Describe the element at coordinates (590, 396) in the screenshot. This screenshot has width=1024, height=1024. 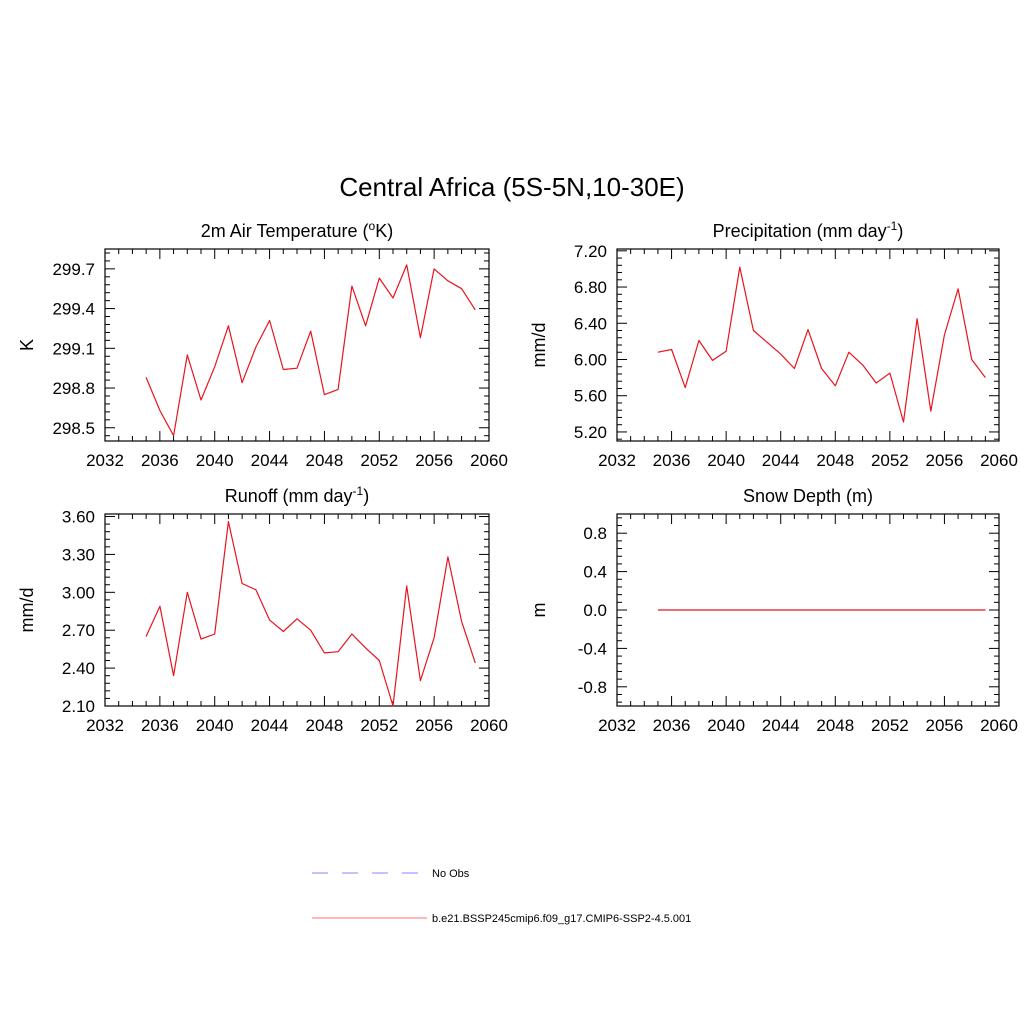
I see `y-tick-label: 5.60` at that location.